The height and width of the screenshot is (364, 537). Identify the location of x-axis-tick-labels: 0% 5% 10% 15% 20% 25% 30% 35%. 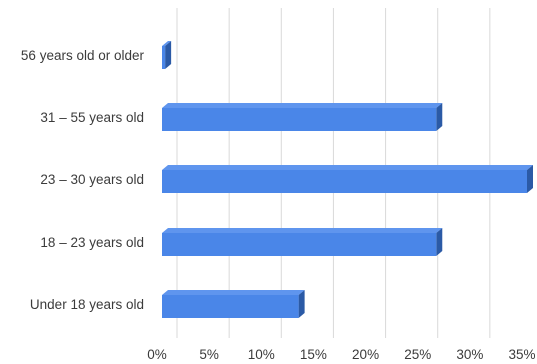
(341, 354).